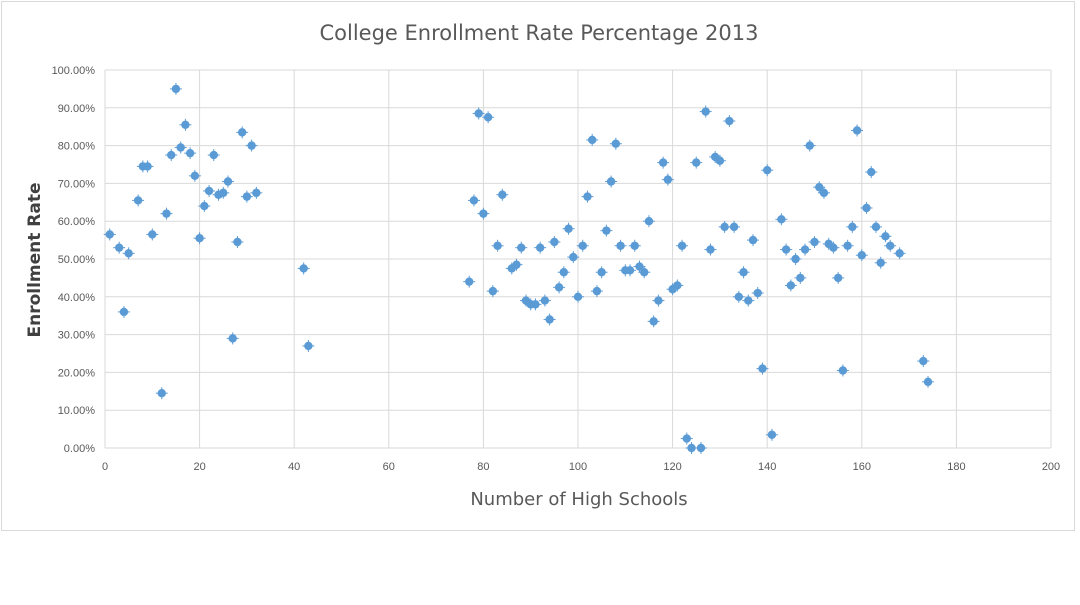 The image size is (1080, 605). What do you see at coordinates (77, 147) in the screenshot?
I see `y-tick-label: 80.00%` at bounding box center [77, 147].